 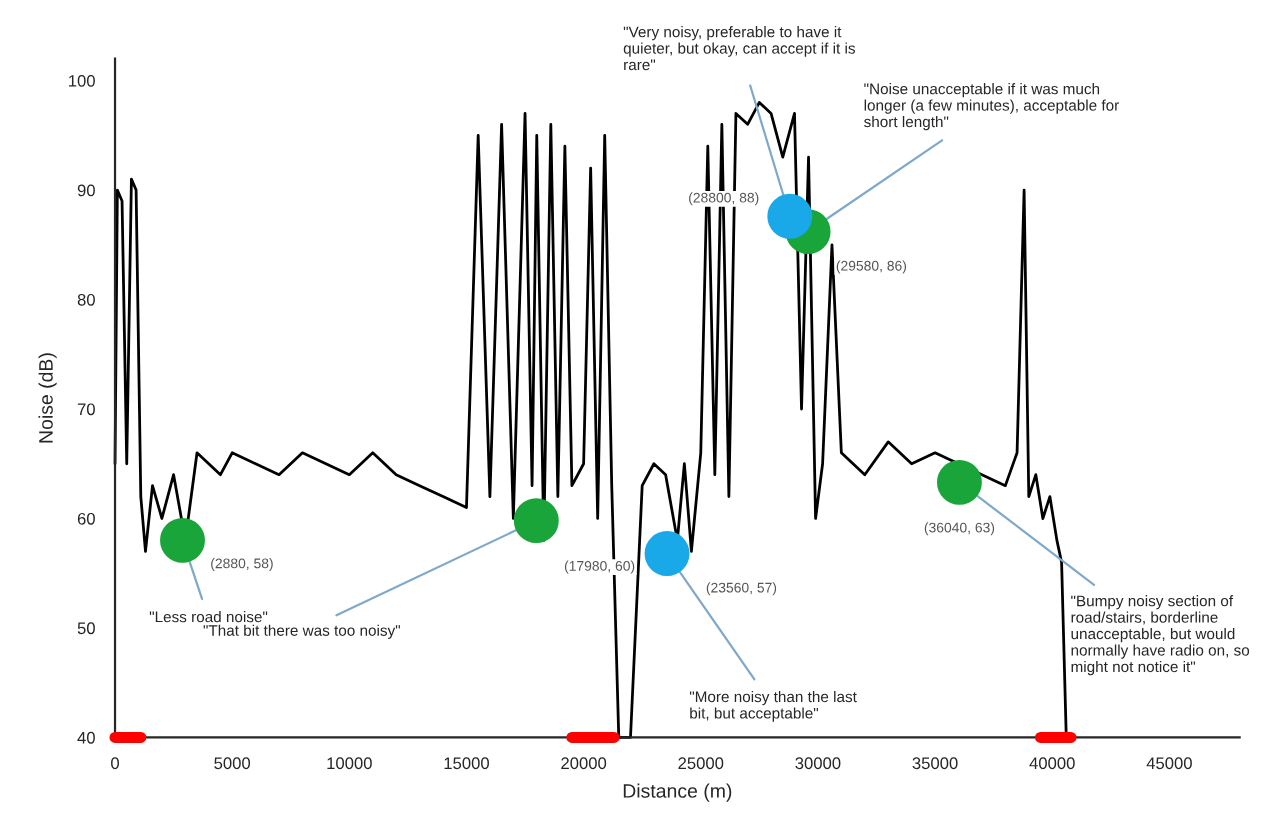 I want to click on y-tick-label: 70, so click(x=86, y=409).